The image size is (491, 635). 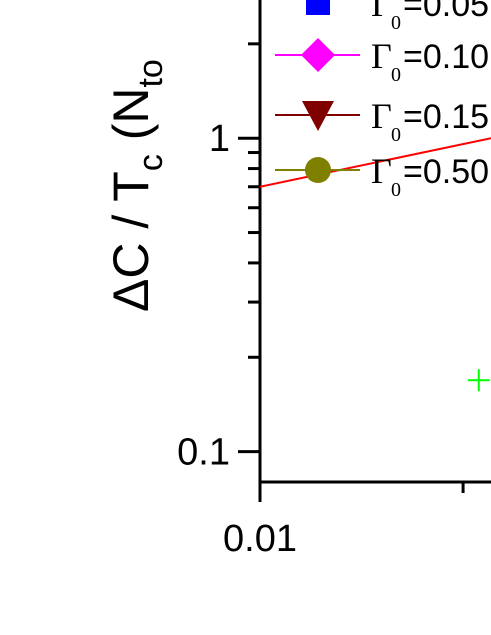 I want to click on y-tick-label: 1, so click(x=219, y=139).